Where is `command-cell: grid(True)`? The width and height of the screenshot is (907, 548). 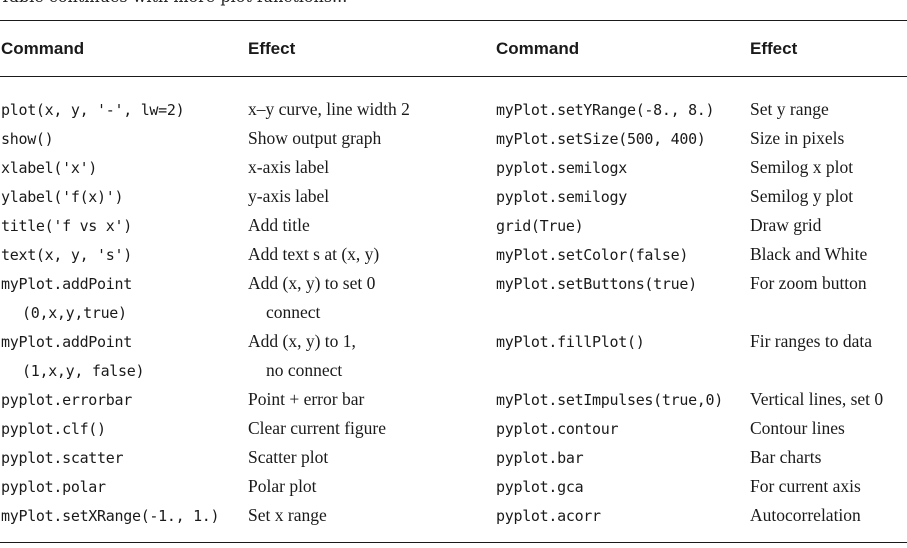 command-cell: grid(True) is located at coordinates (540, 225).